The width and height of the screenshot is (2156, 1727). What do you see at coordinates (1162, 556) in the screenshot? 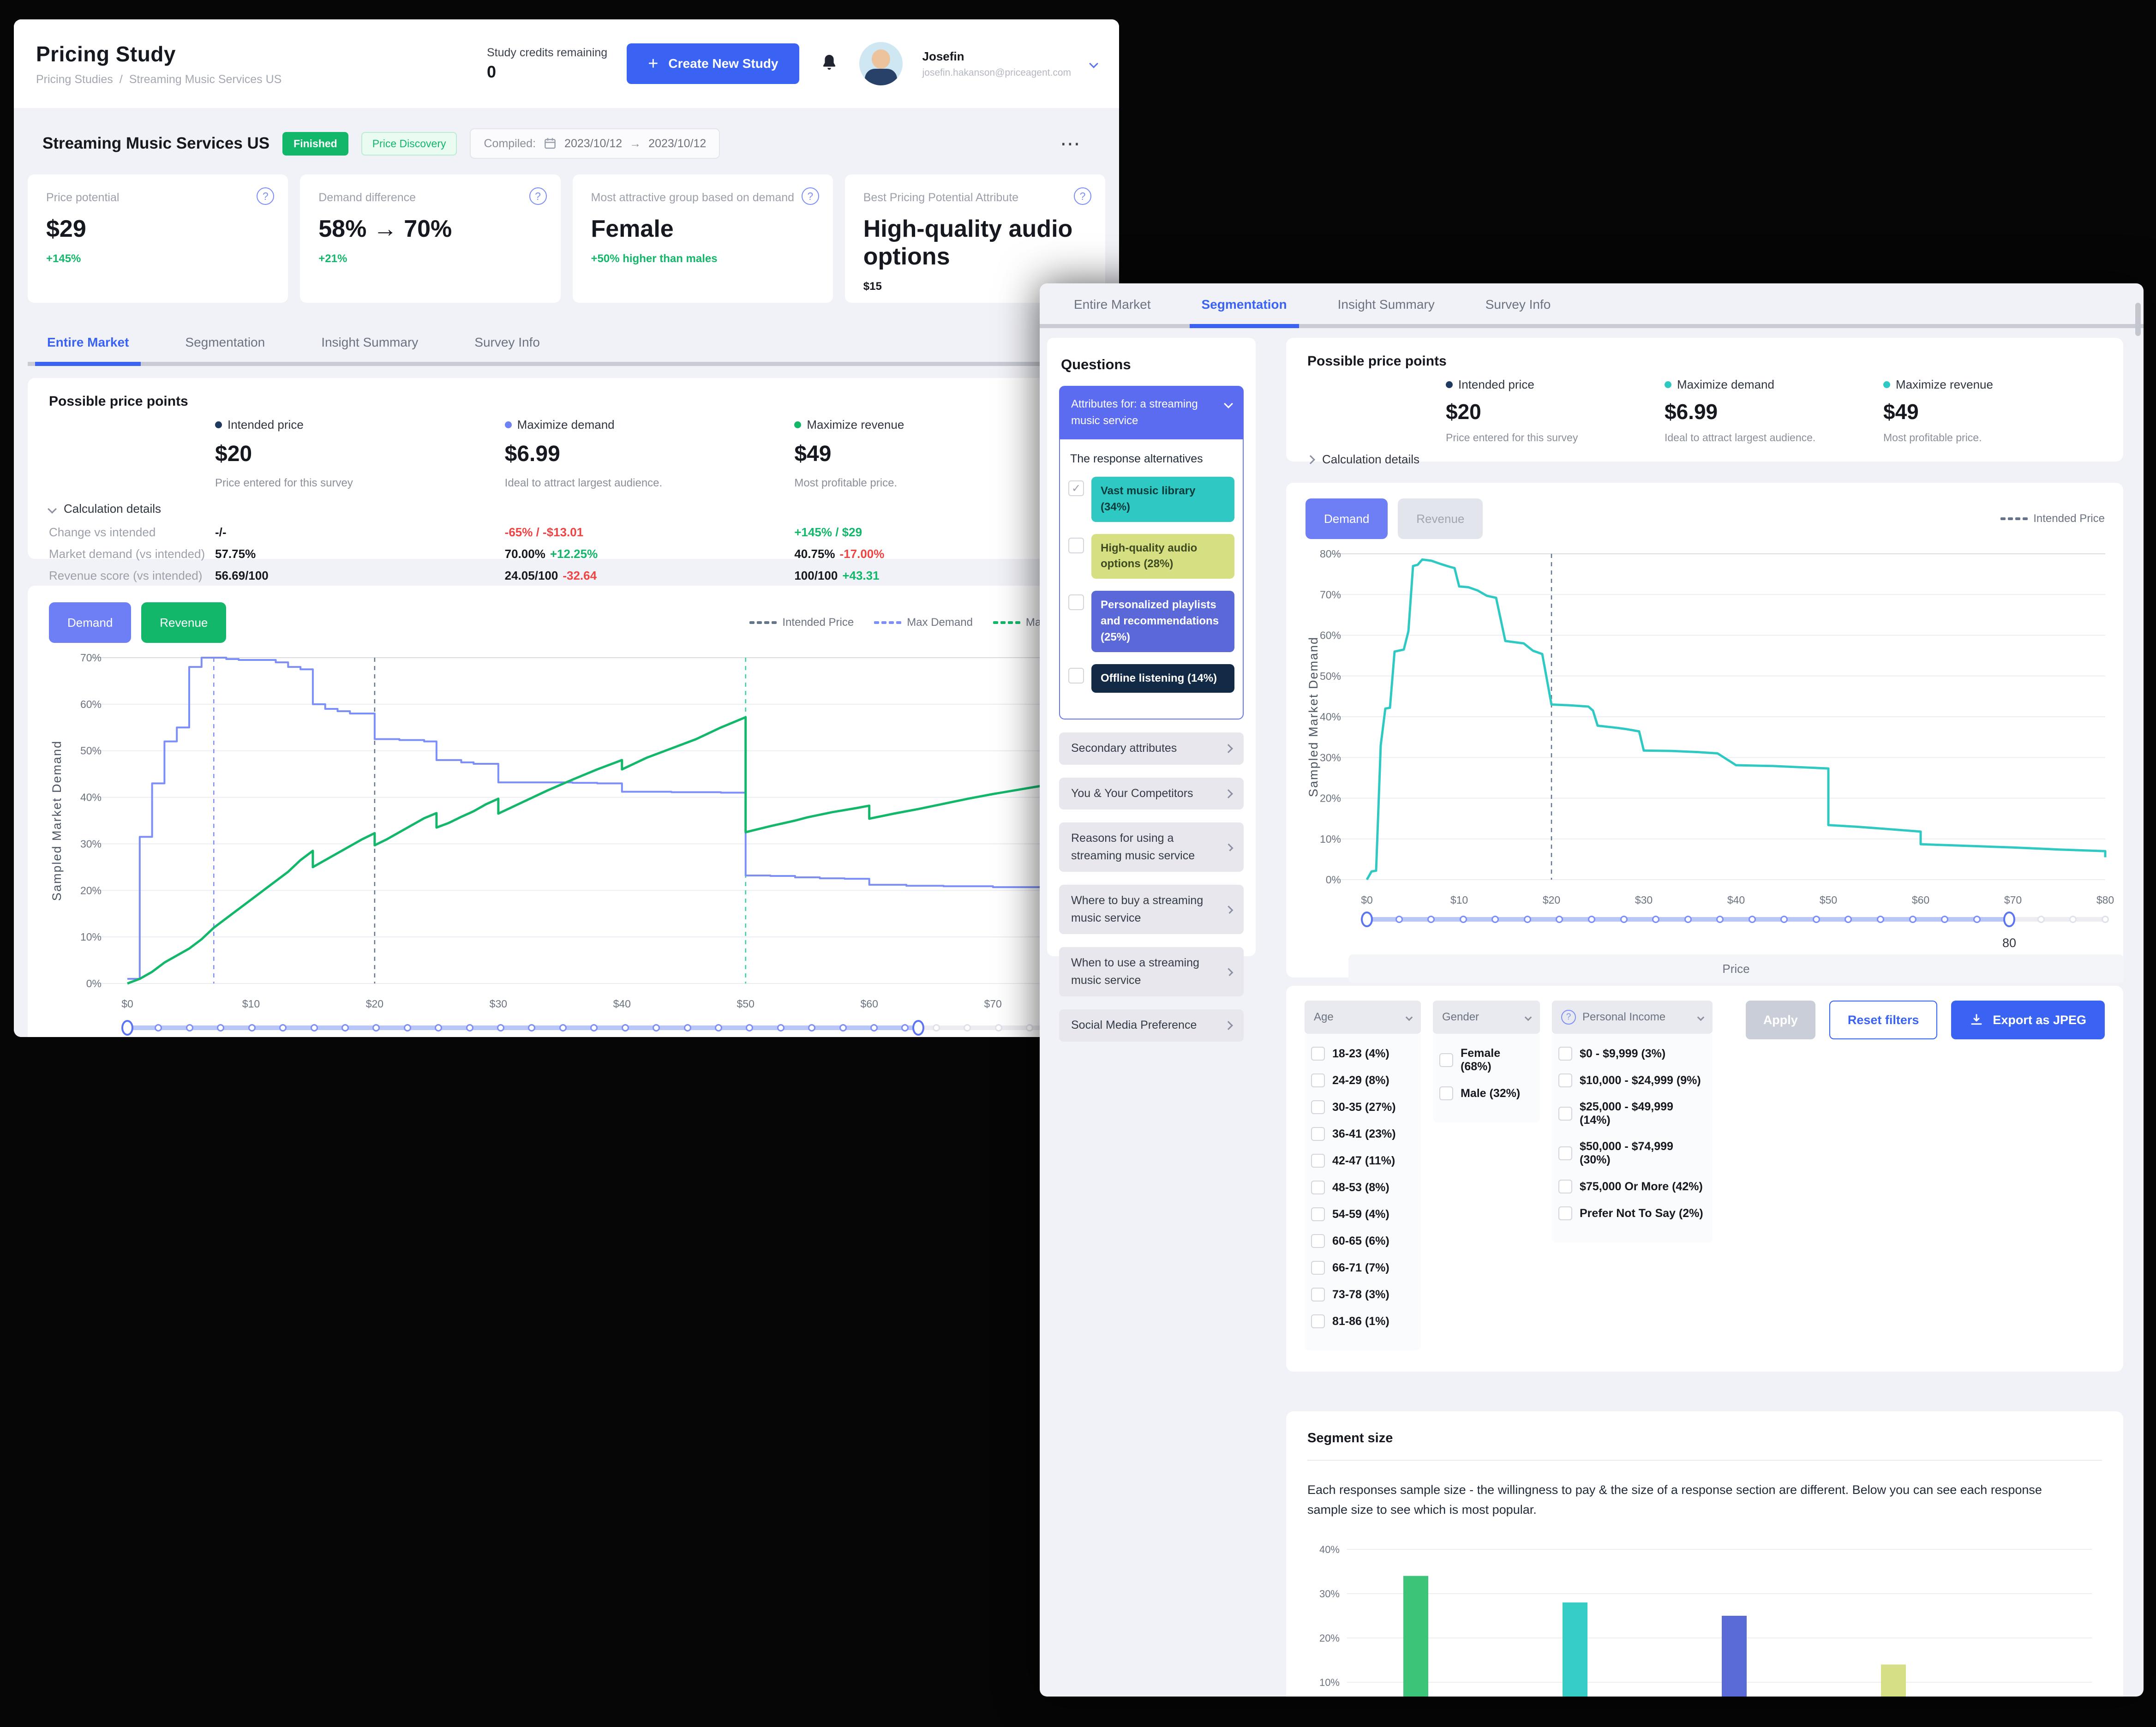
I see `alternative-chip-high-quality-audio-options-28: High-quality audio options (28%)` at bounding box center [1162, 556].